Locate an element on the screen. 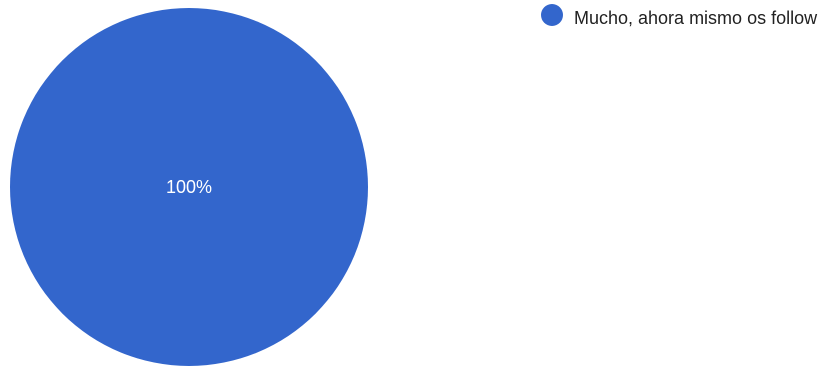  legend-label: Mucho, ahora mismo os follow is located at coordinates (696, 18).